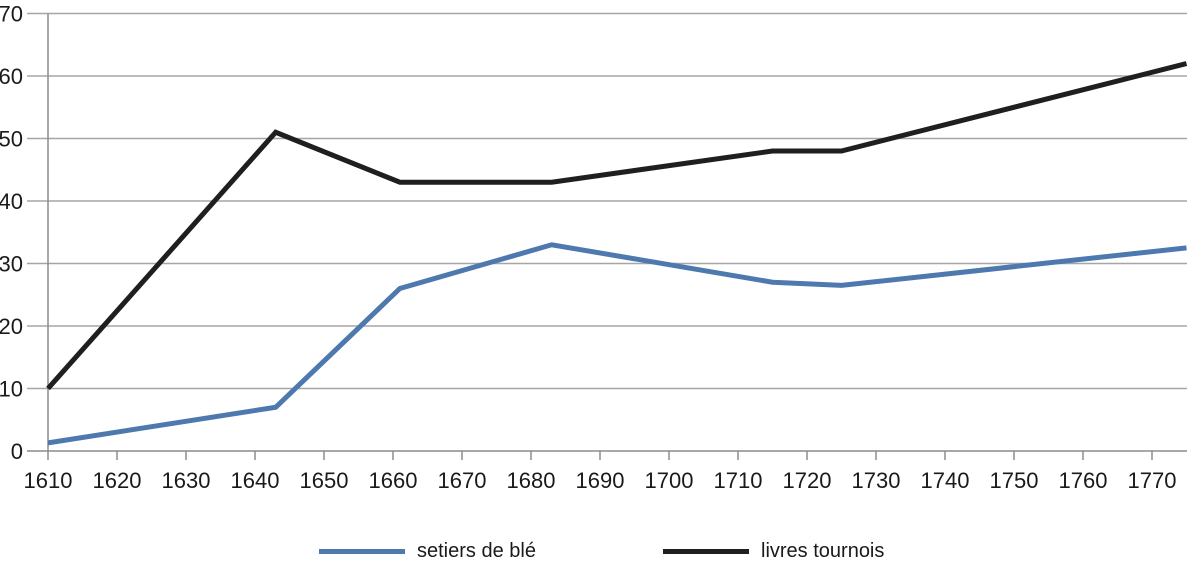  I want to click on x-tick-label: 1630, so click(186, 480).